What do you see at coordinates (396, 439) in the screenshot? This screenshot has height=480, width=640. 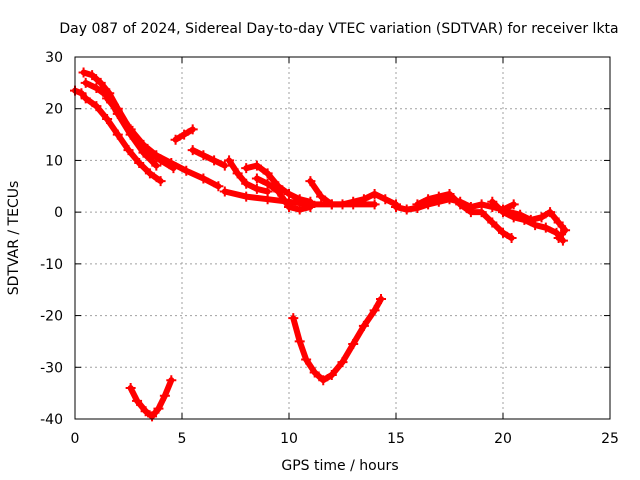 I see `x-tick-label: 15` at bounding box center [396, 439].